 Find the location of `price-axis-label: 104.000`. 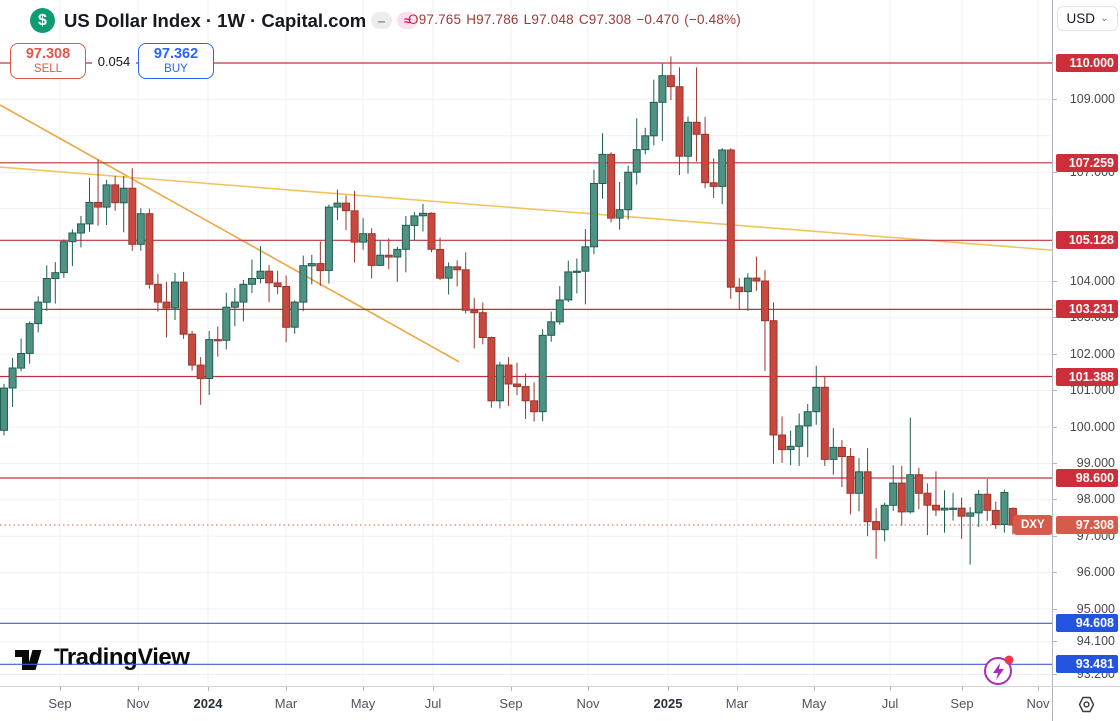

price-axis-label: 104.000 is located at coordinates (1092, 280).